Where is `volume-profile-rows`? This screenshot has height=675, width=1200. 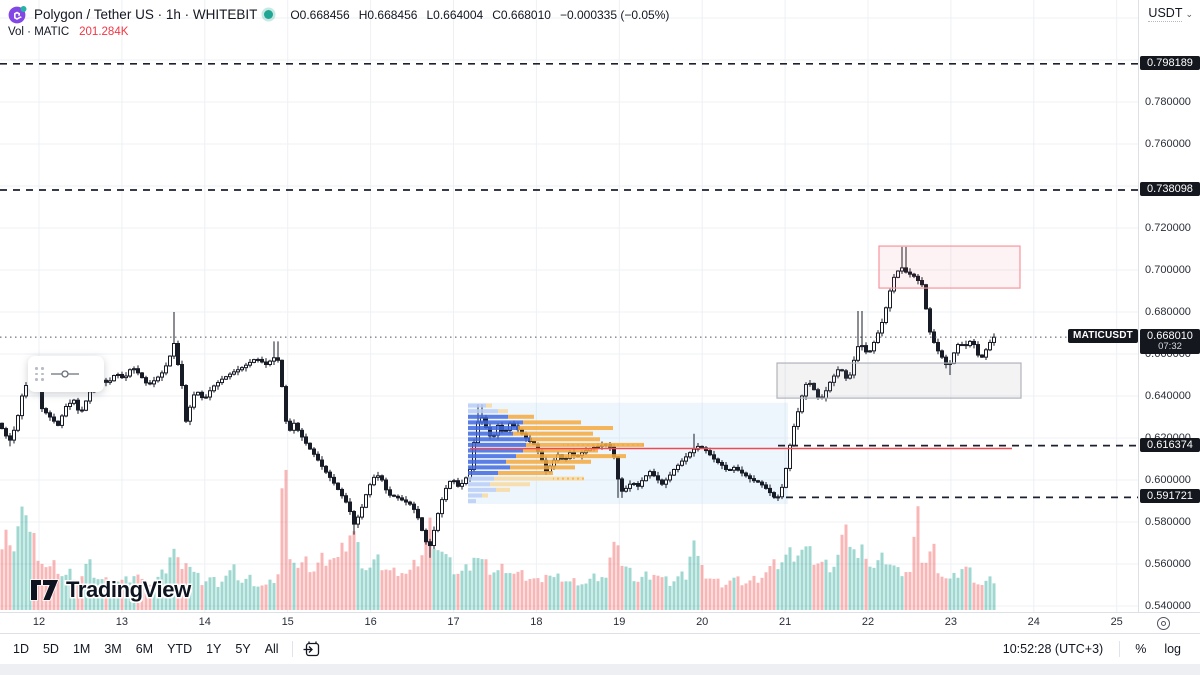
volume-profile-rows is located at coordinates (556, 453).